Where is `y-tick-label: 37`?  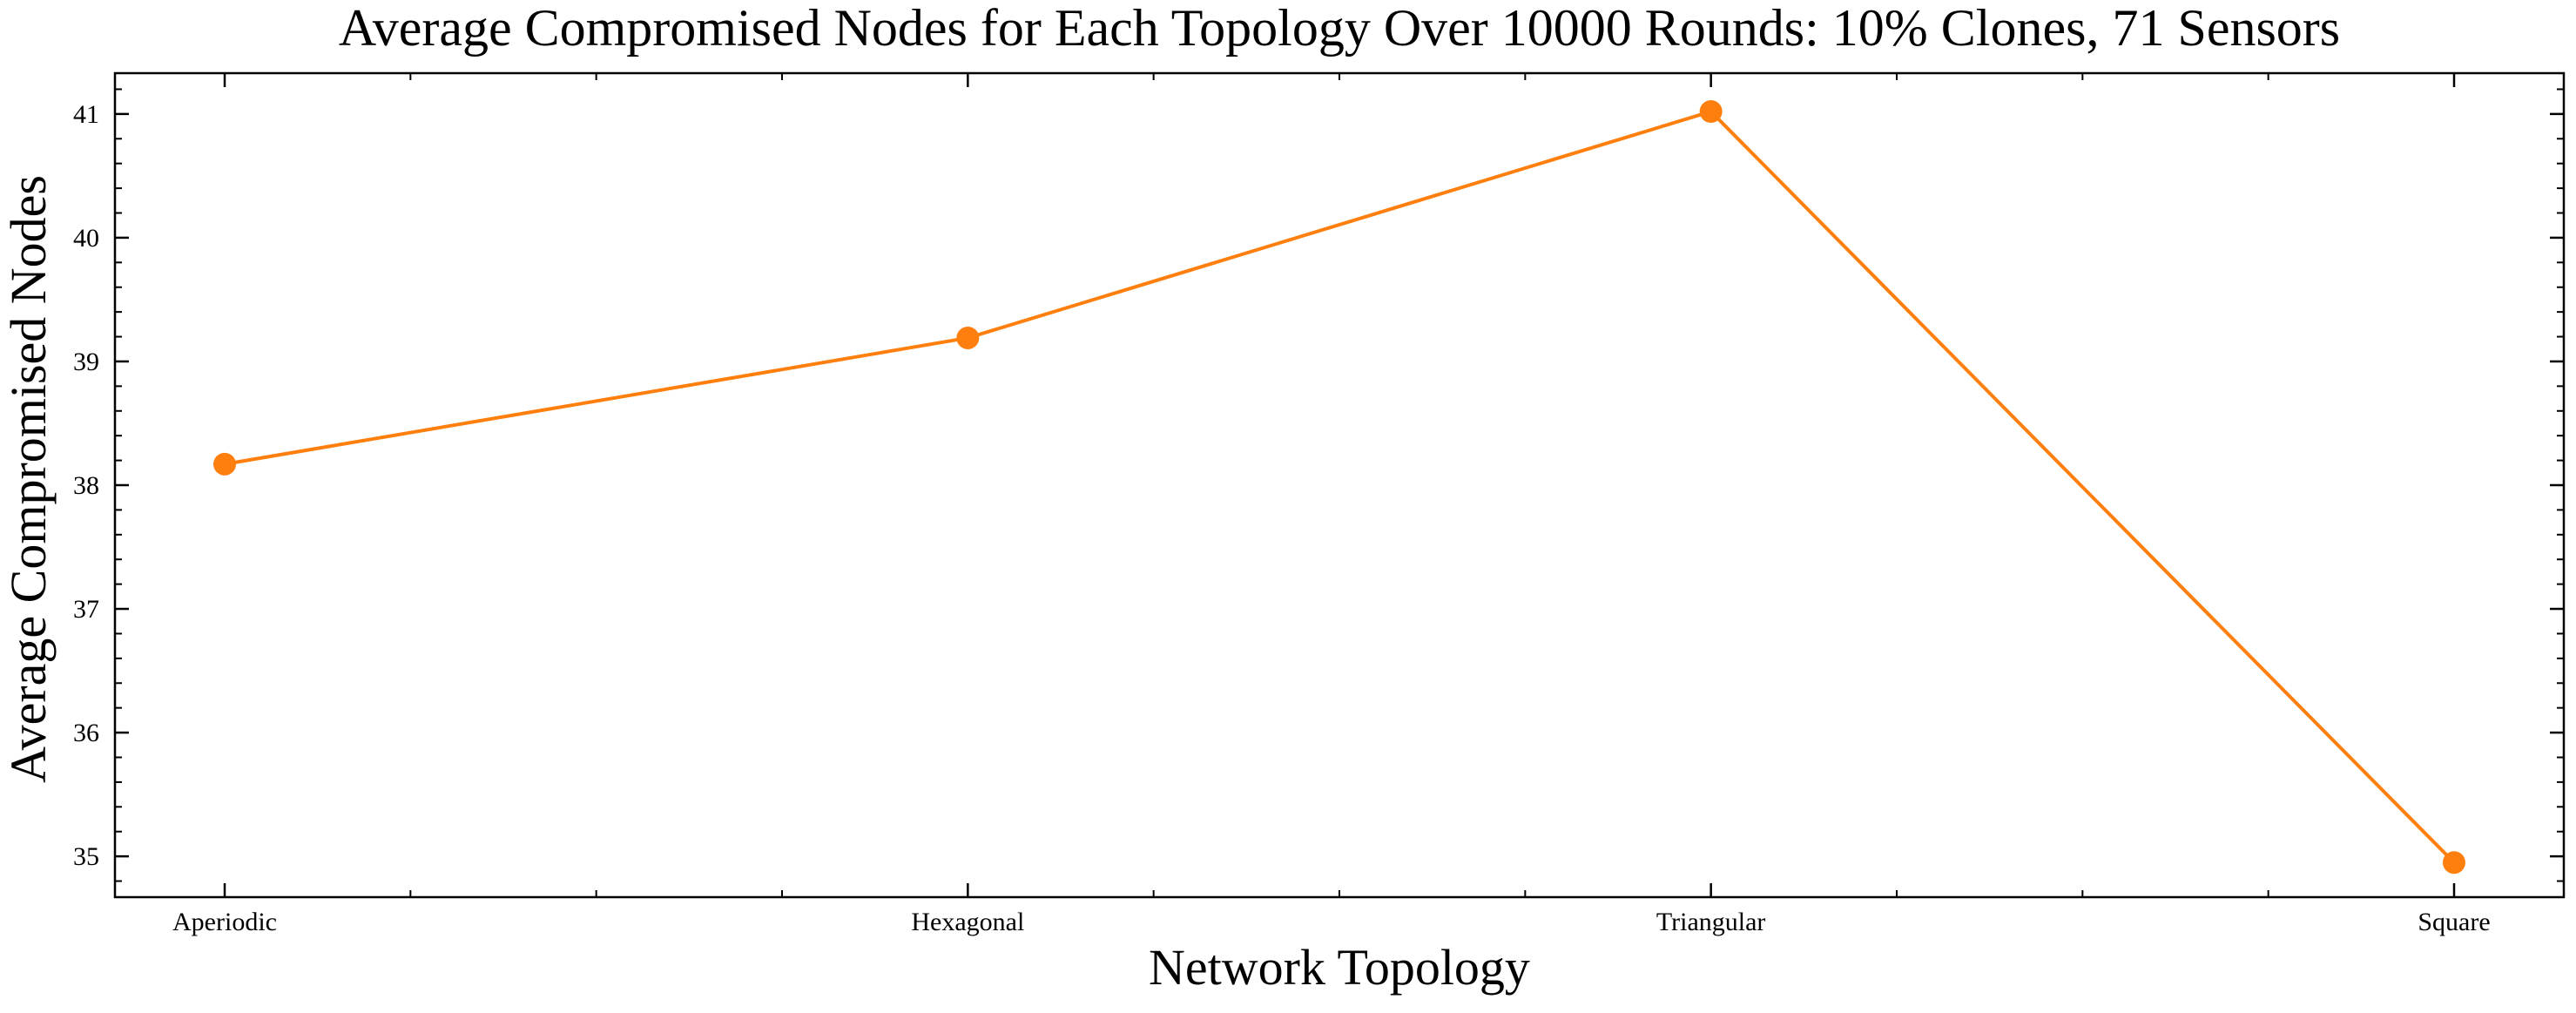
y-tick-label: 37 is located at coordinates (86, 609).